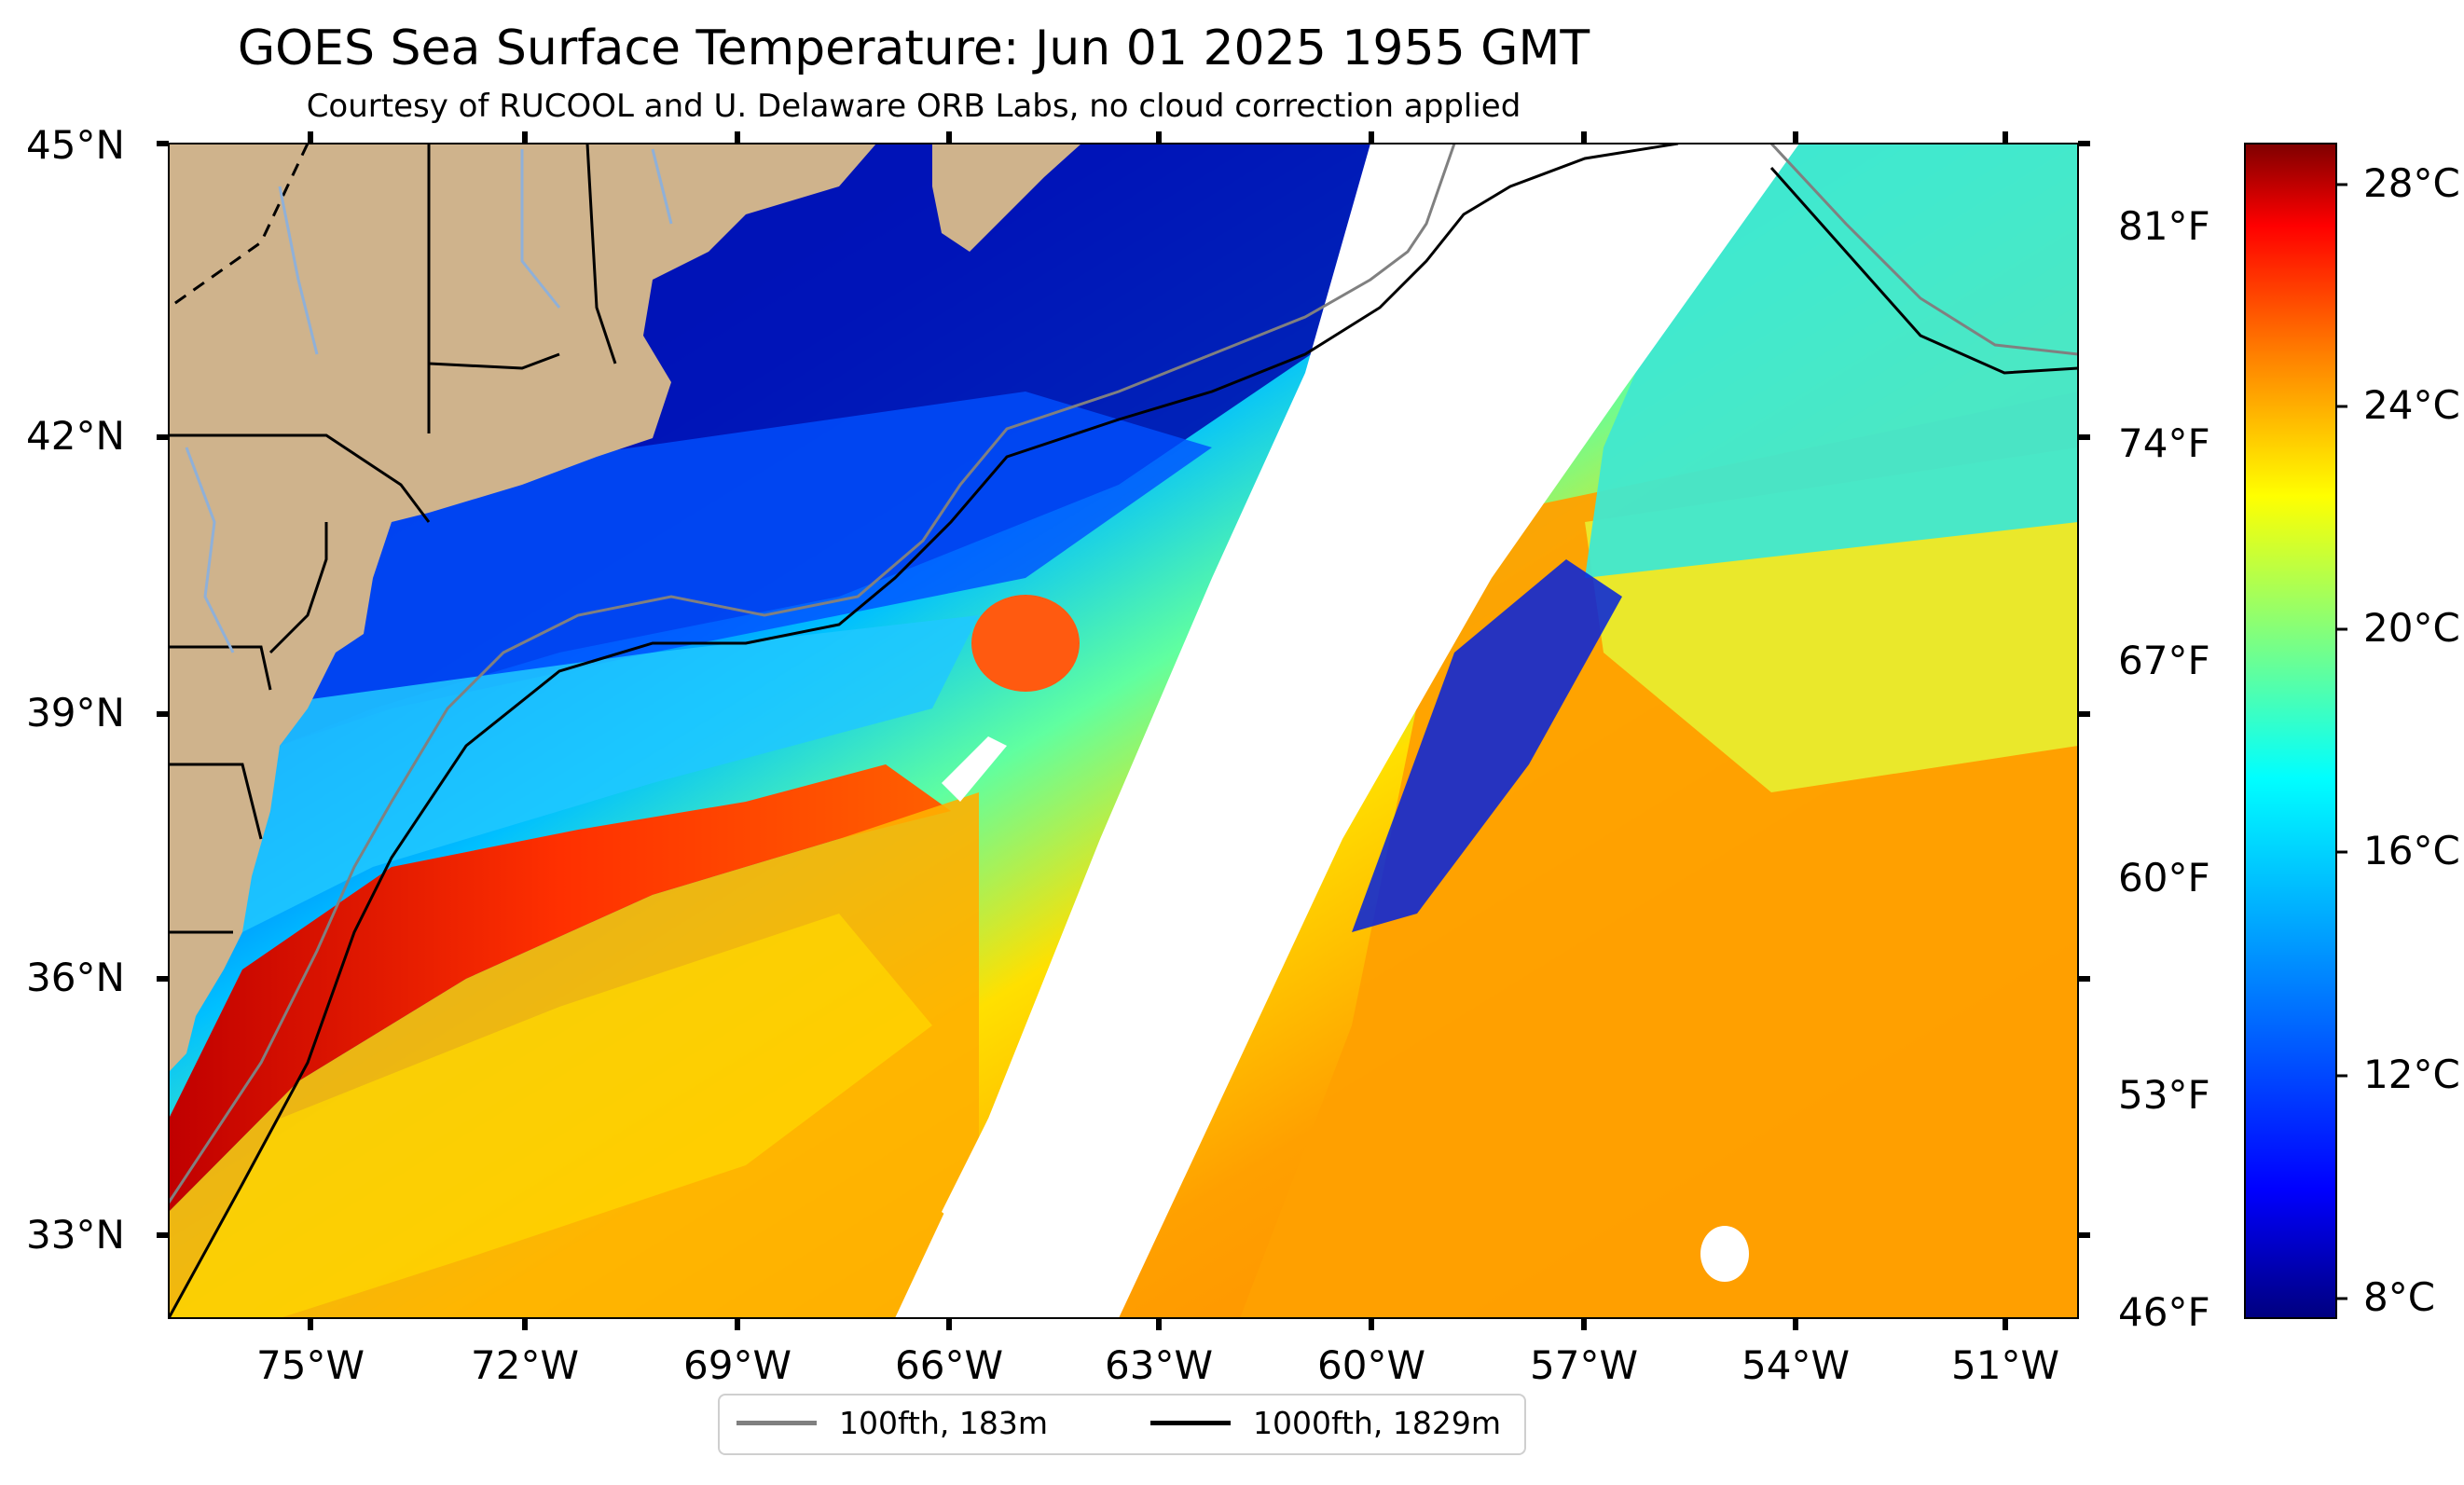  Describe the element at coordinates (1795, 1365) in the screenshot. I see `lon-label: 54°W` at that location.